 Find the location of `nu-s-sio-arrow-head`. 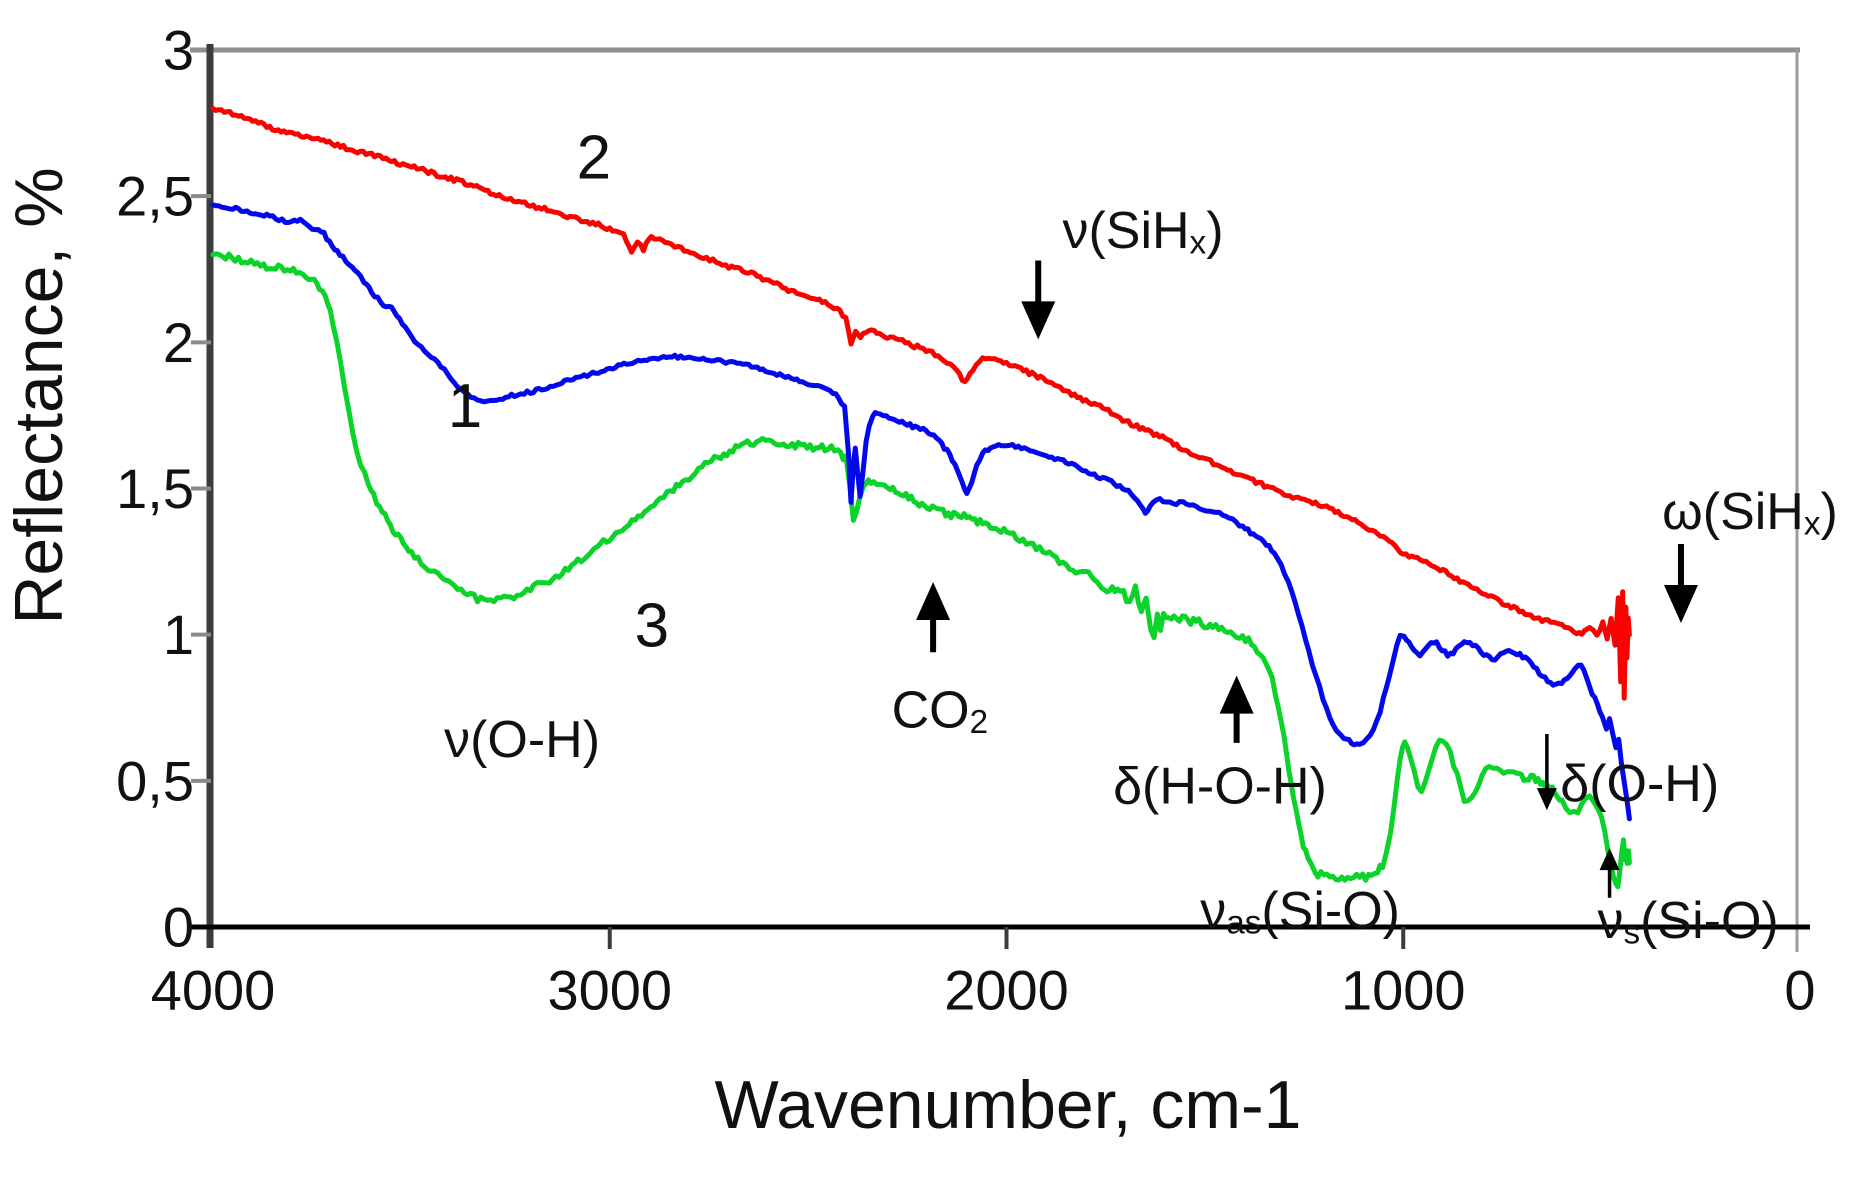

nu-s-sio-arrow-head is located at coordinates (1609, 859).